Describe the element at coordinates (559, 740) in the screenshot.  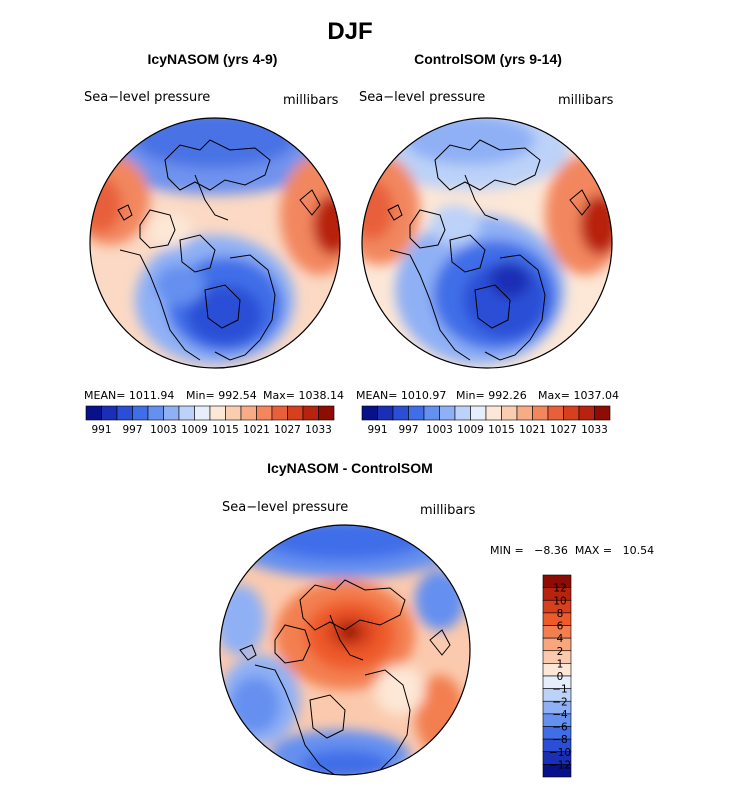
I see `colorbar-tick-label: −8` at that location.